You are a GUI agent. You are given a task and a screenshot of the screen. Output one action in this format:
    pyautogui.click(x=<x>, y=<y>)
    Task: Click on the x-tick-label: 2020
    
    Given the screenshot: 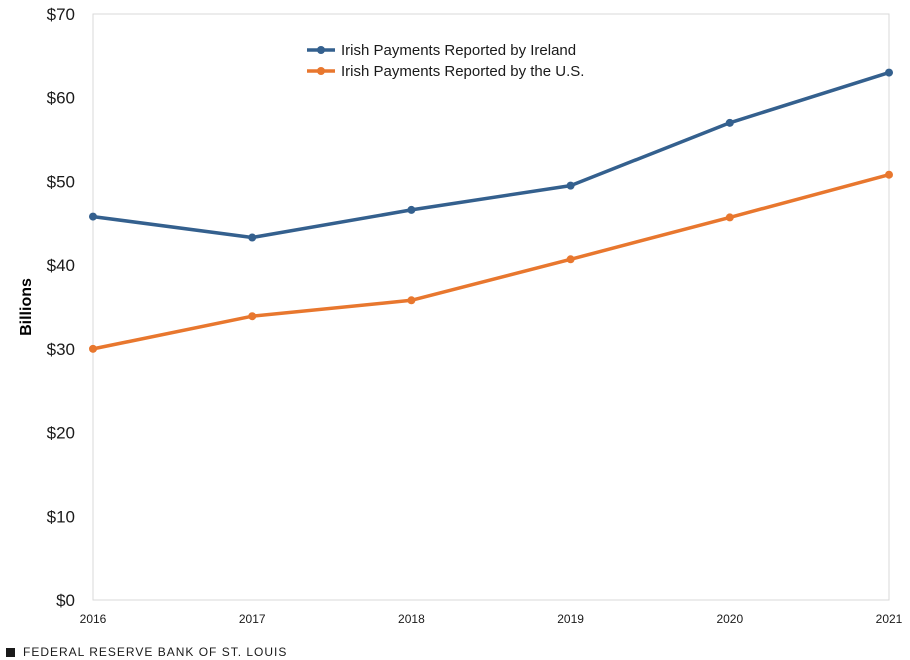 What is the action you would take?
    pyautogui.click(x=729, y=619)
    